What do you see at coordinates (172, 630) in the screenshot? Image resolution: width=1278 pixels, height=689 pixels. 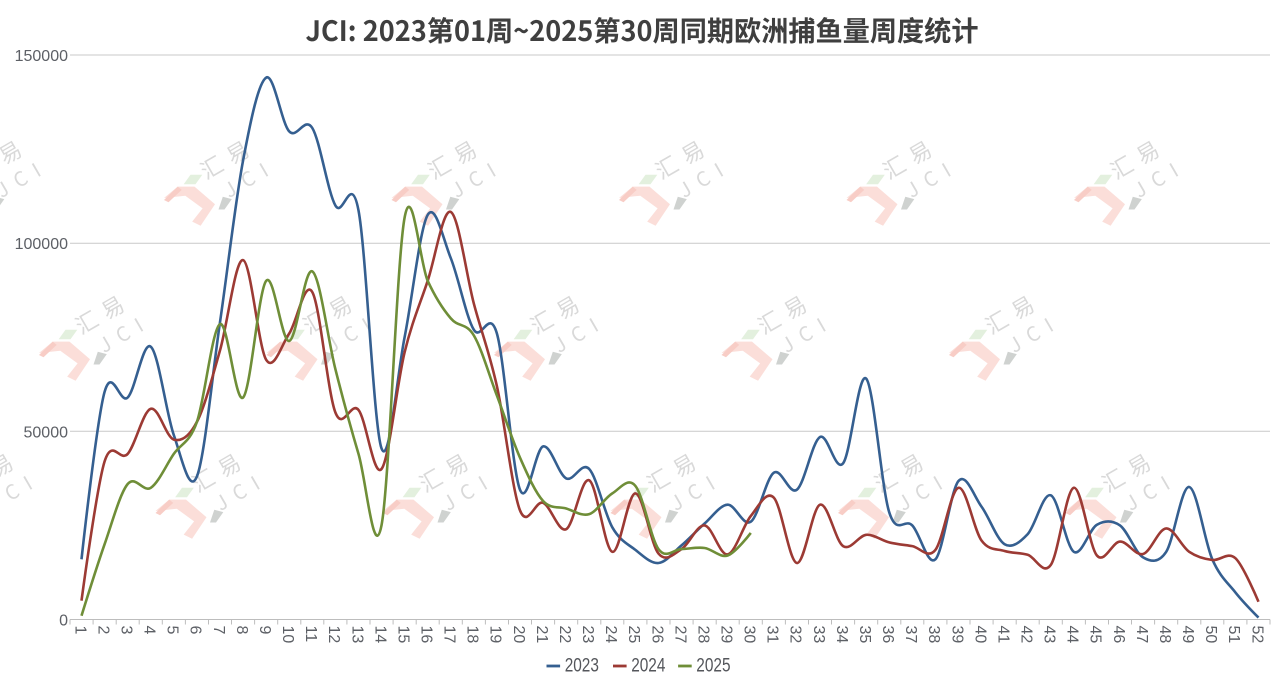 I see `svg-text: 5` at bounding box center [172, 630].